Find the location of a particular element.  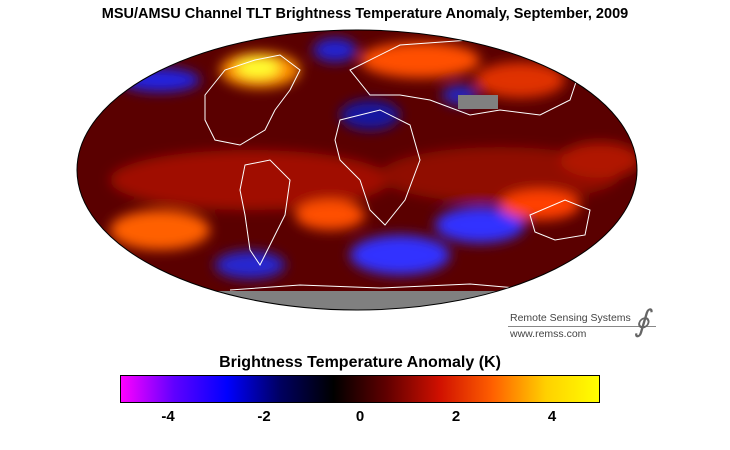

credit-name: Remote Sensing Systems is located at coordinates (570, 318).